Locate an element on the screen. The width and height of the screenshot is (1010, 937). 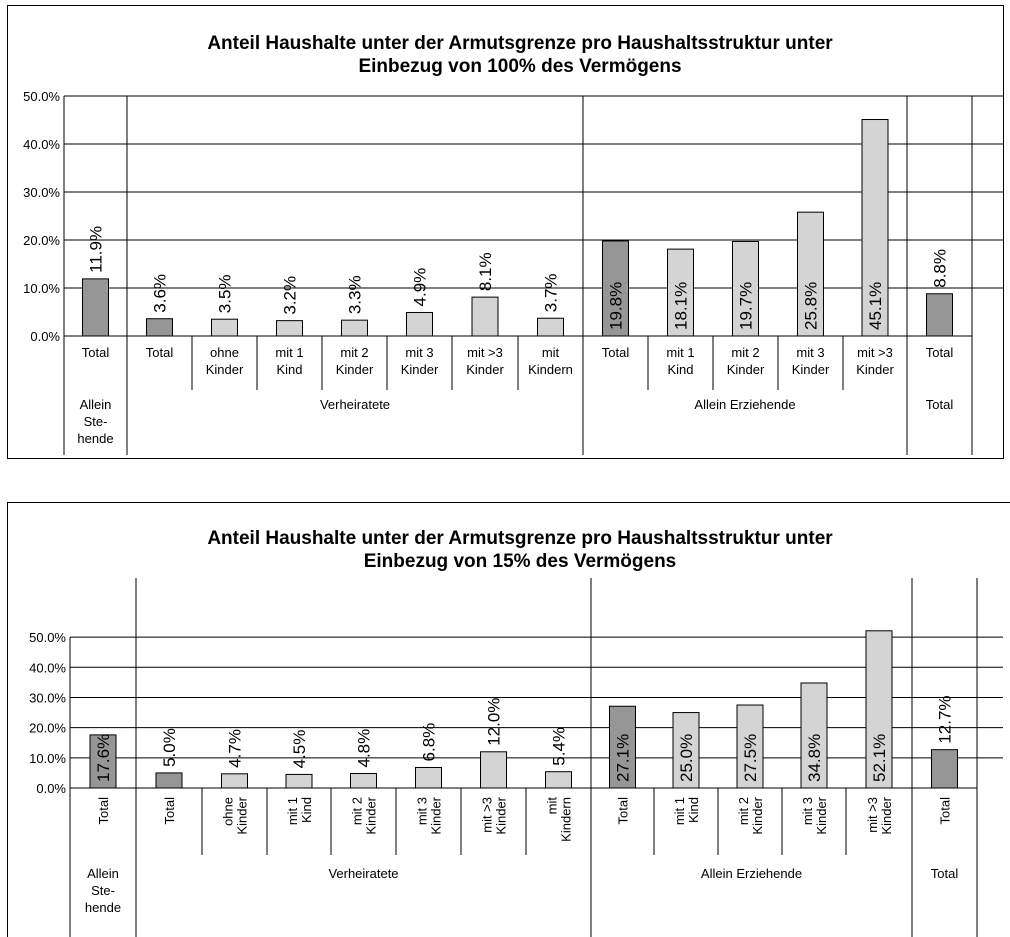
chart-1-category-label: Kindern is located at coordinates (550, 369).